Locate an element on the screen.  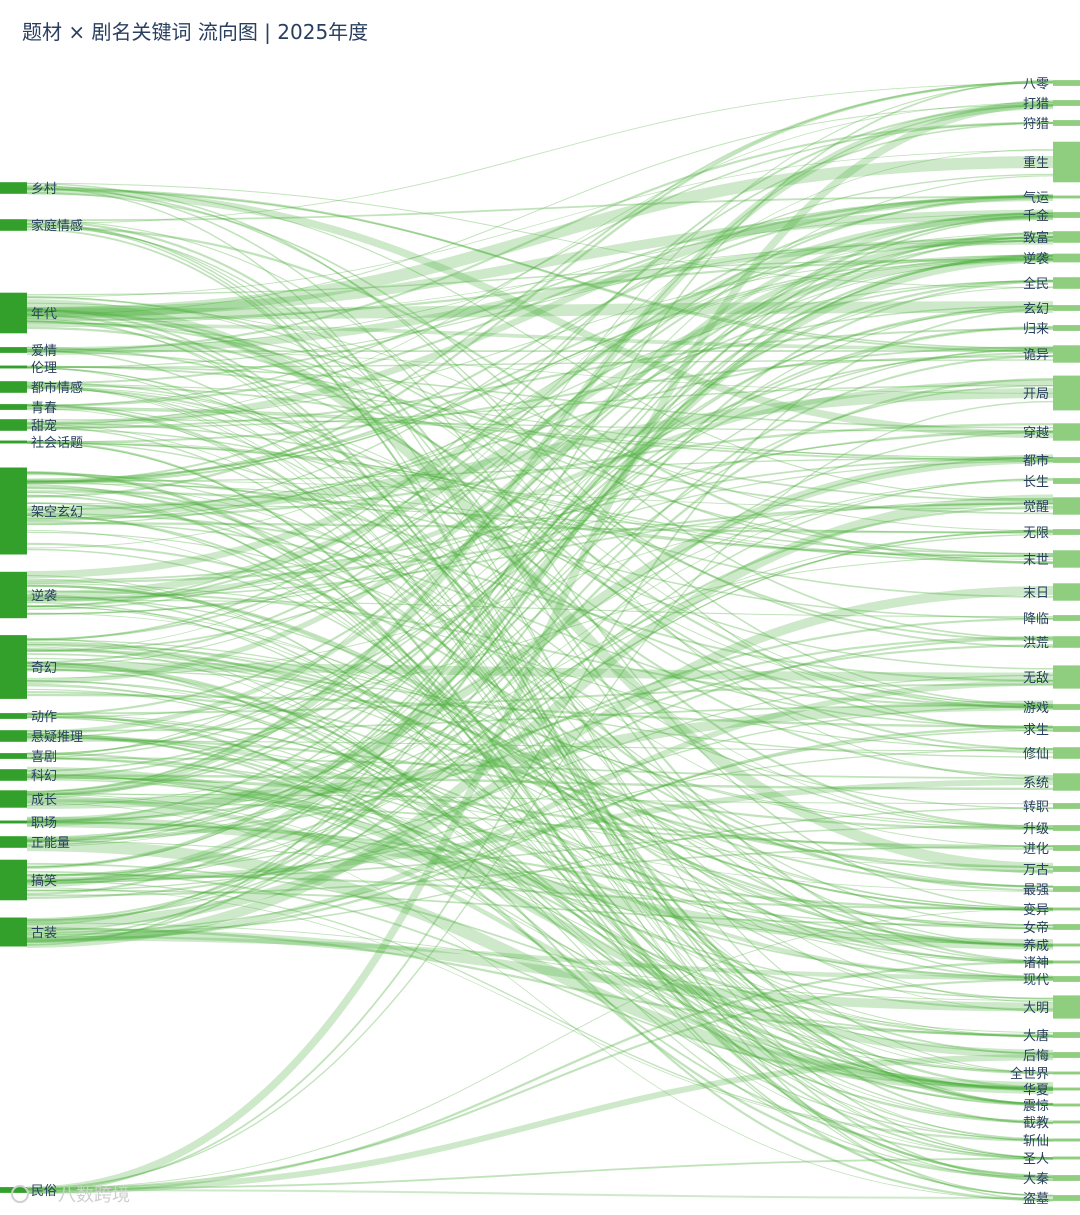
target-node-label: 千金 is located at coordinates (1036, 216).